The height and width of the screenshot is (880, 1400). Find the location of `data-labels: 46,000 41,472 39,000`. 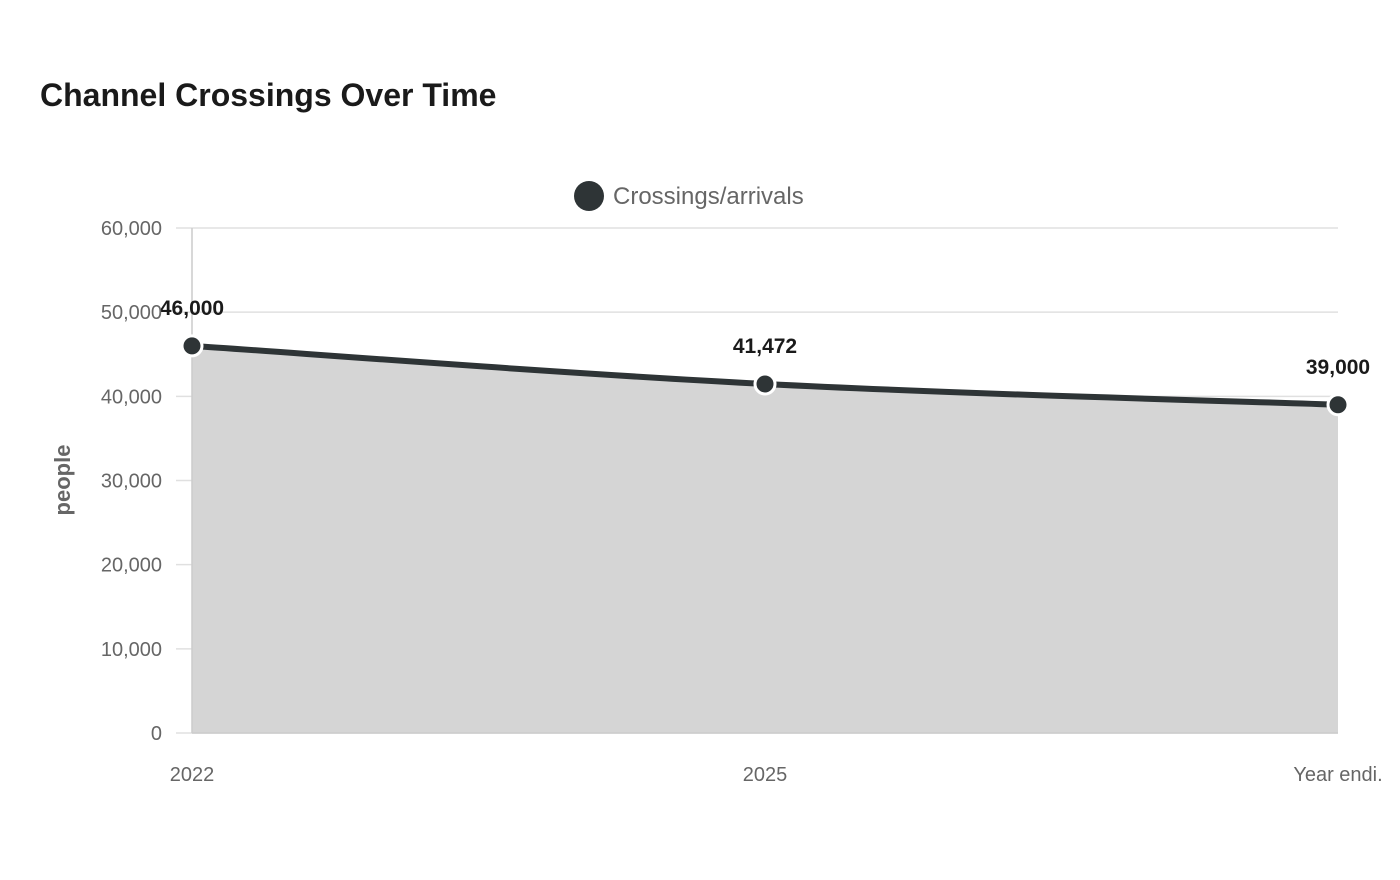

data-labels: 46,000 41,472 39,000 is located at coordinates (765, 338).